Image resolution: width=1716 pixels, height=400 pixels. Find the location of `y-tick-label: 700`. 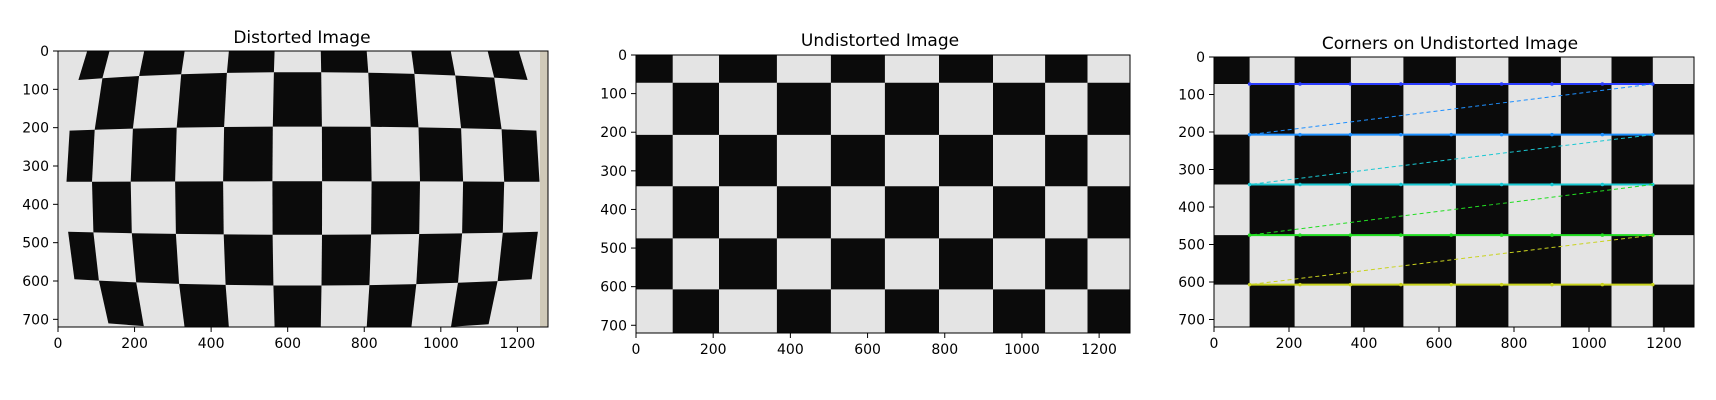

y-tick-label: 700 is located at coordinates (613, 326).